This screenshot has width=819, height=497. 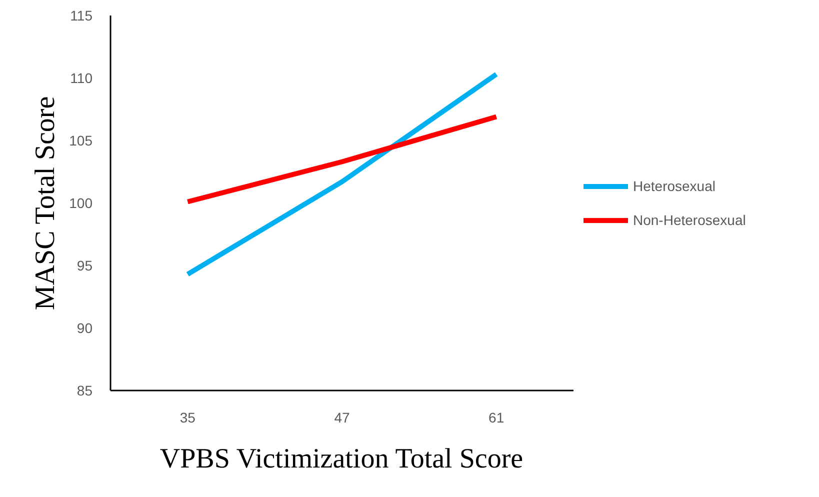 I want to click on legend-label: Non-Heterosexual, so click(x=689, y=220).